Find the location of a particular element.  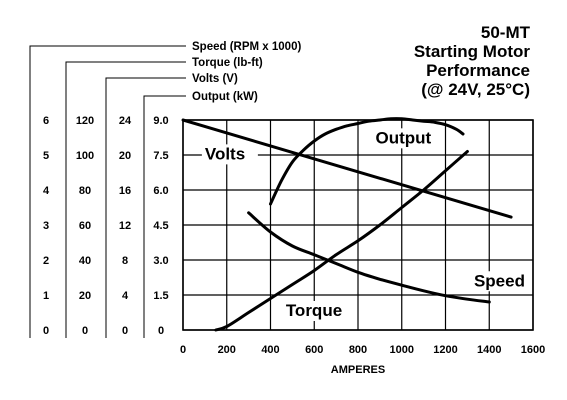

series-line-volts is located at coordinates (347, 168).